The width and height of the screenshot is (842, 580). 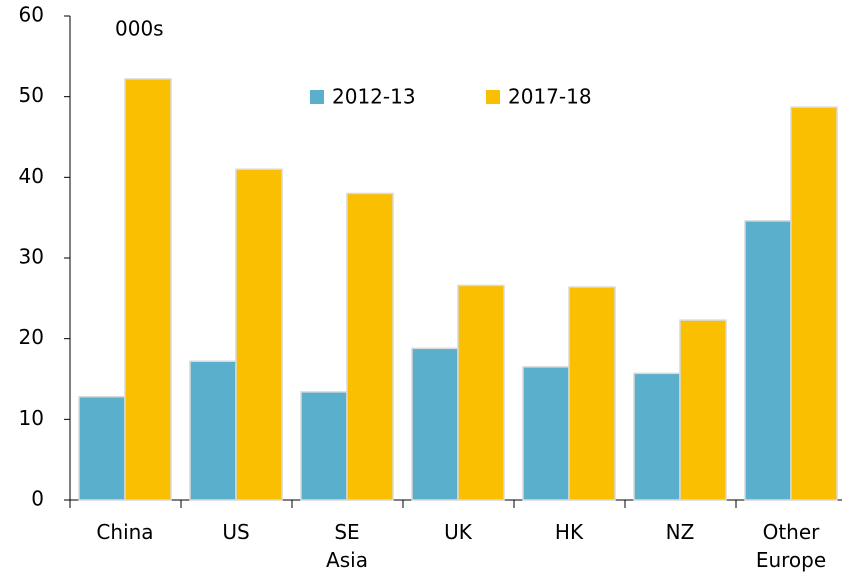 I want to click on x-tick-label: HK, so click(x=569, y=532).